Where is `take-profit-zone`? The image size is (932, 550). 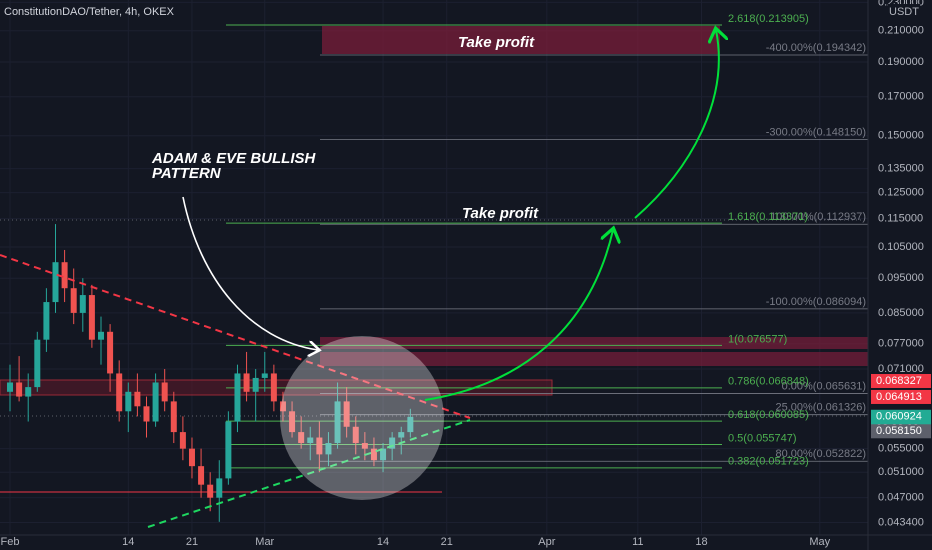 take-profit-zone is located at coordinates (521, 40).